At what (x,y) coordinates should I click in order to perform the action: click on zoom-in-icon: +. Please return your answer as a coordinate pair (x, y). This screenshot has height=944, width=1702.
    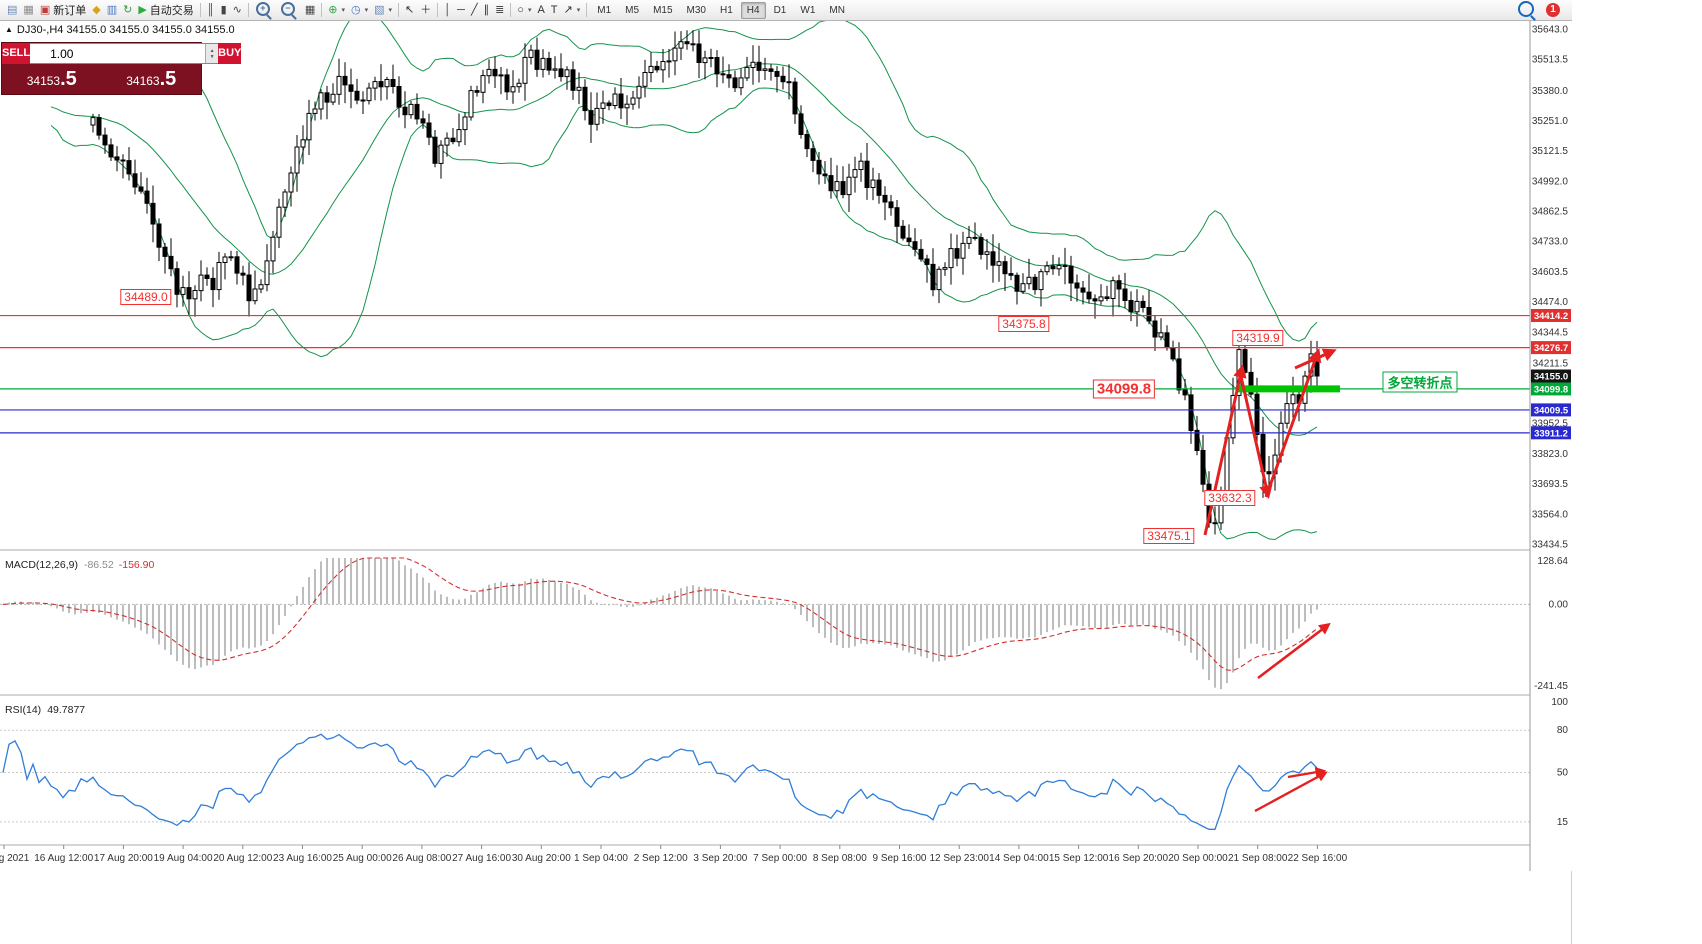
    Looking at the image, I should click on (264, 10).